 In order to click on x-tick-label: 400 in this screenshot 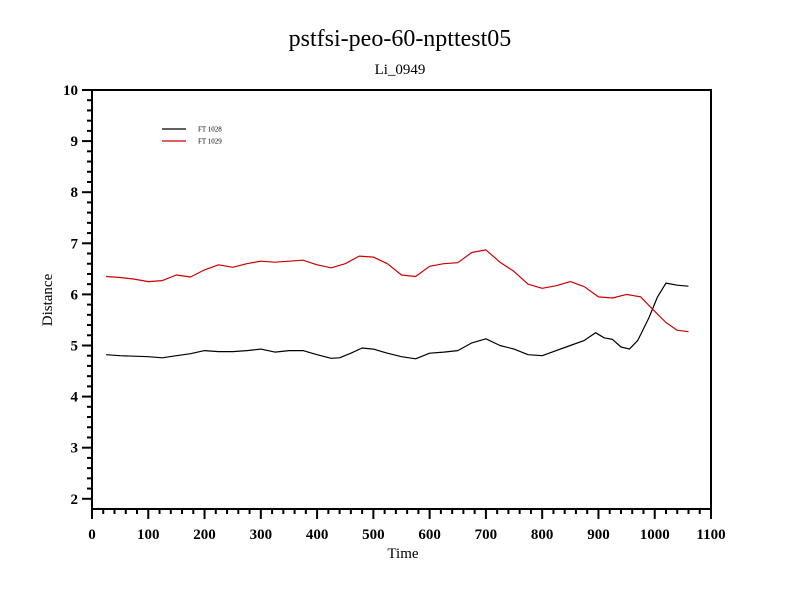, I will do `click(317, 535)`.